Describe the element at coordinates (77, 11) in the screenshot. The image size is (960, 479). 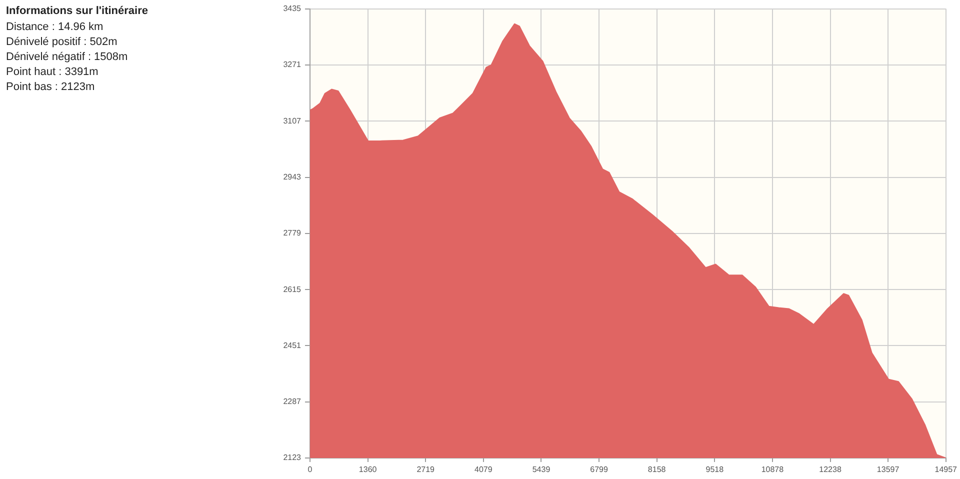
I see `text: Informations sur l'itinéraire` at that location.